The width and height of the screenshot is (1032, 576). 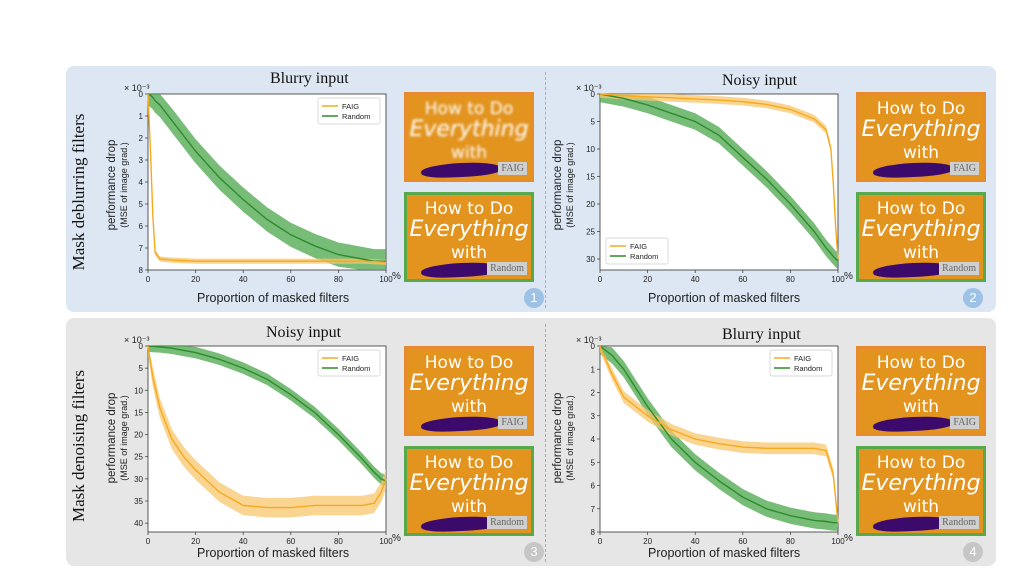 I want to click on panel-1-number-badge: 1, so click(x=534, y=298).